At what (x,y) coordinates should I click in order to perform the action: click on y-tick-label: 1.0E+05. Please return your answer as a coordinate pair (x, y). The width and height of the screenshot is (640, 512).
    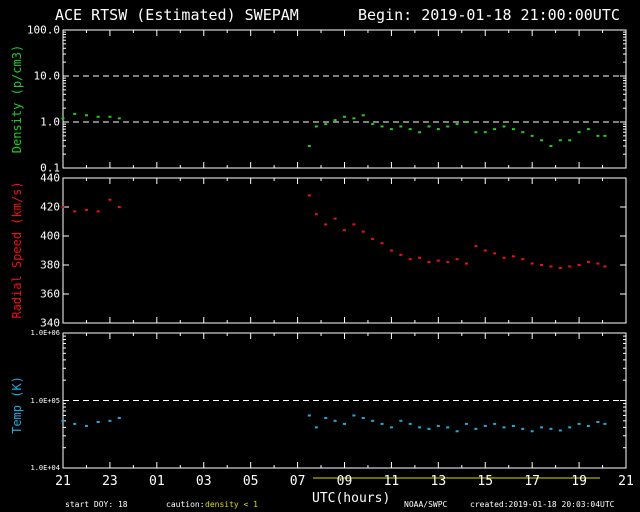
    Looking at the image, I should click on (45, 400).